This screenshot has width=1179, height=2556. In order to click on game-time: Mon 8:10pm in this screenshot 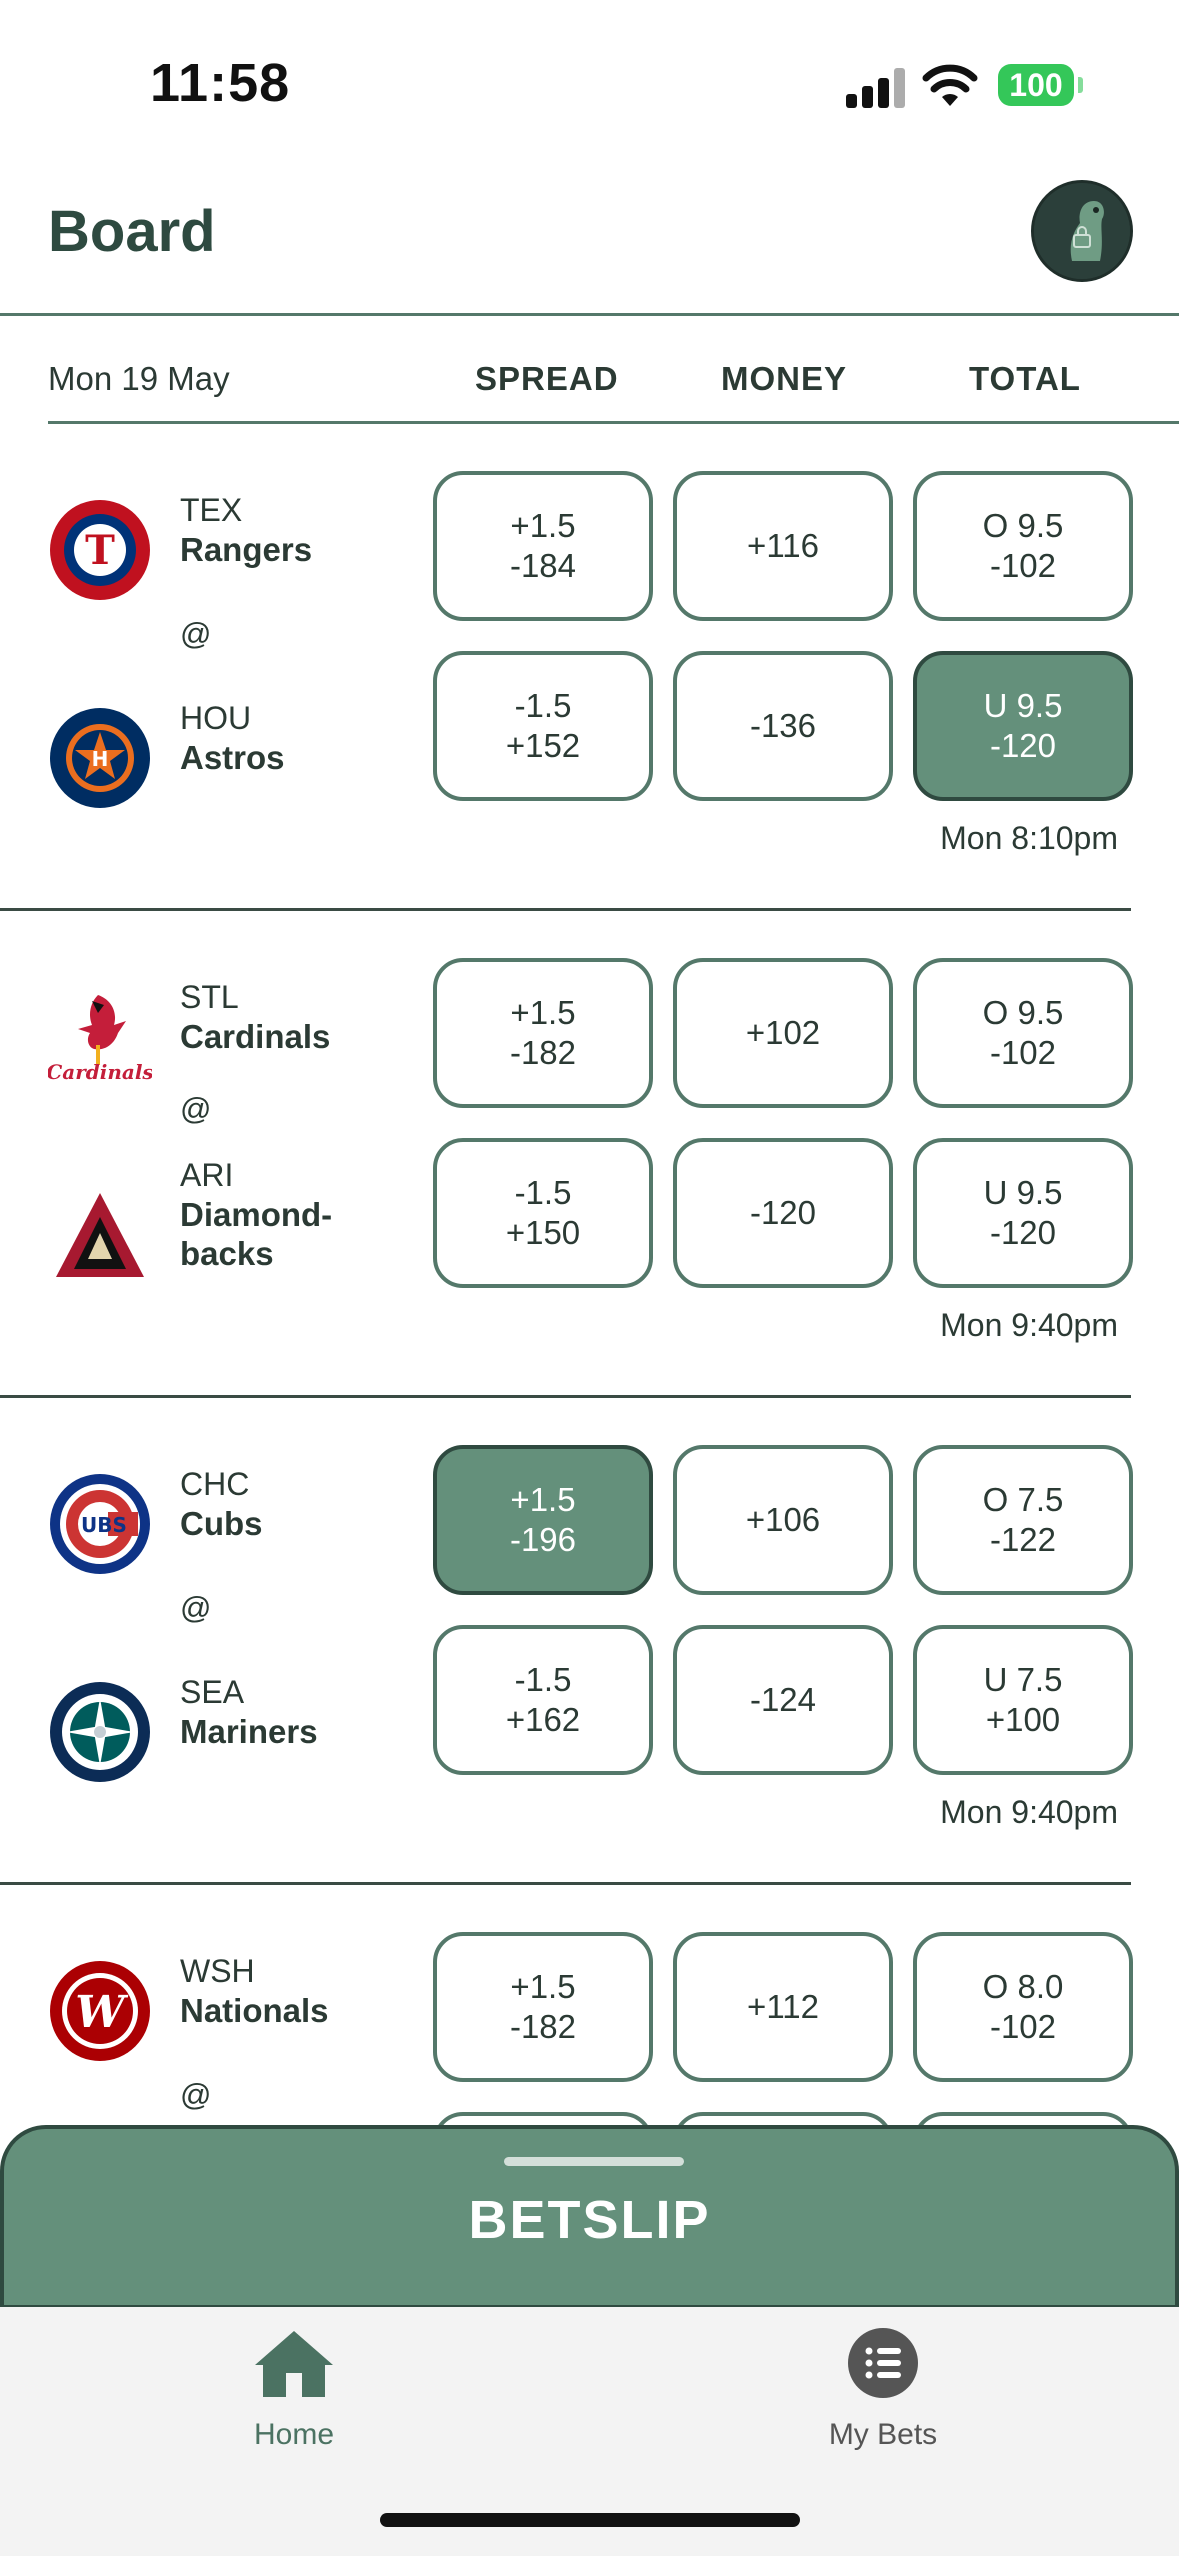, I will do `click(1029, 838)`.